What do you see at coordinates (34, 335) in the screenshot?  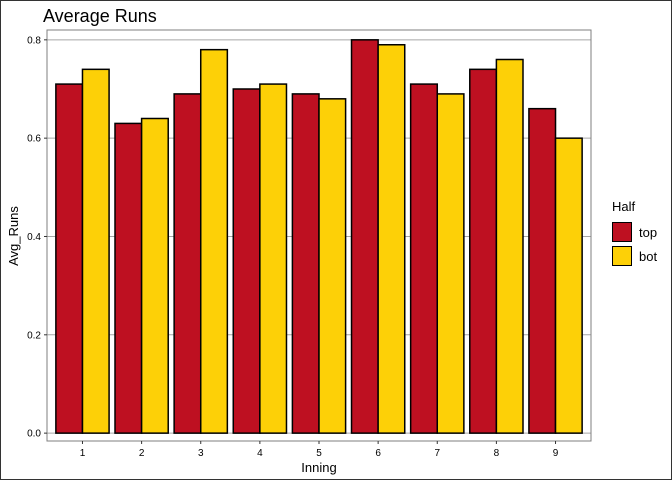 I see `y-tick-label: 0.2` at bounding box center [34, 335].